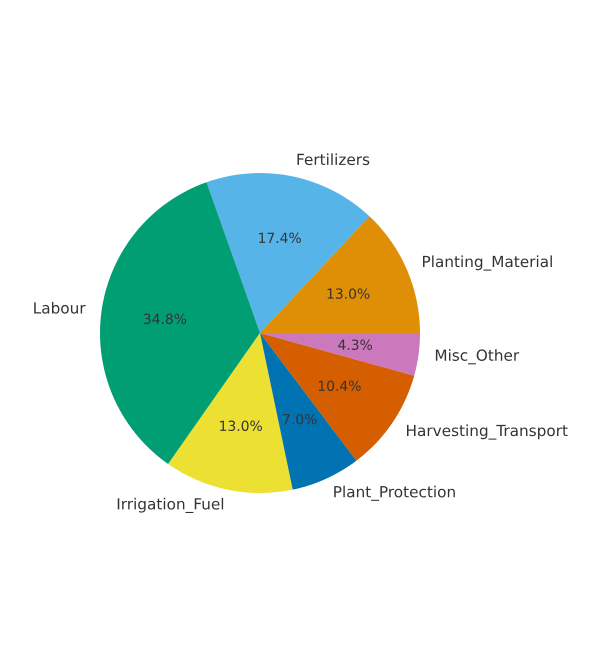 This screenshot has height=663, width=592. What do you see at coordinates (339, 386) in the screenshot?
I see `data-label: 10.4%` at bounding box center [339, 386].